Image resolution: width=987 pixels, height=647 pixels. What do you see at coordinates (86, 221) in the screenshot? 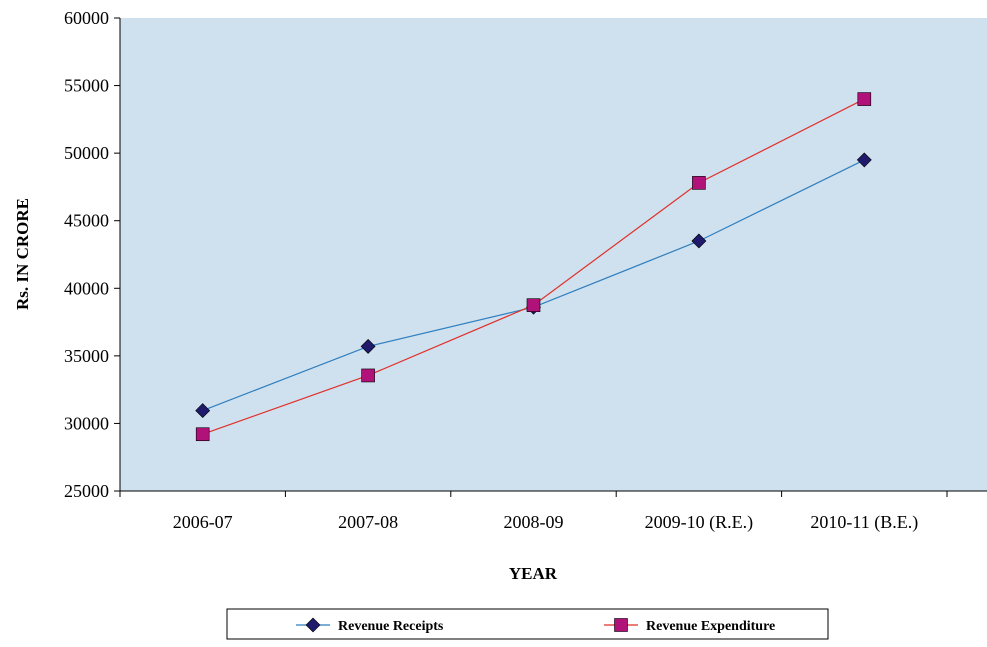
I see `y-tick-label: 45000` at bounding box center [86, 221].